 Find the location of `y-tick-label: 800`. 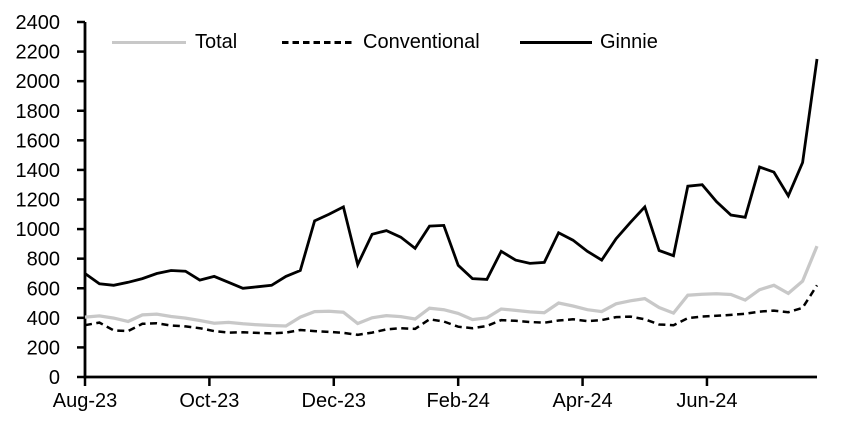

y-tick-label: 800 is located at coordinates (43, 260).